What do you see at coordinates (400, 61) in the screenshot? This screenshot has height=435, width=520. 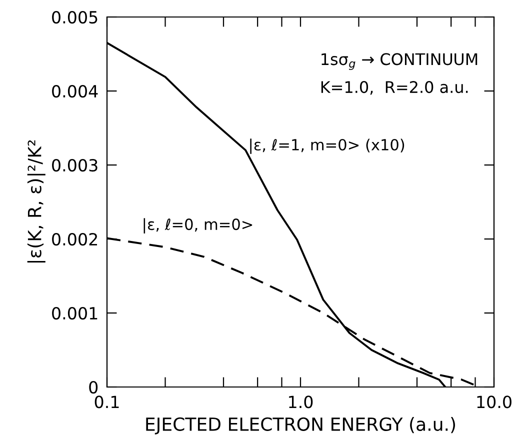 I see `annotation: 1sσ$_{g}$ → CONTINUUM` at bounding box center [400, 61].